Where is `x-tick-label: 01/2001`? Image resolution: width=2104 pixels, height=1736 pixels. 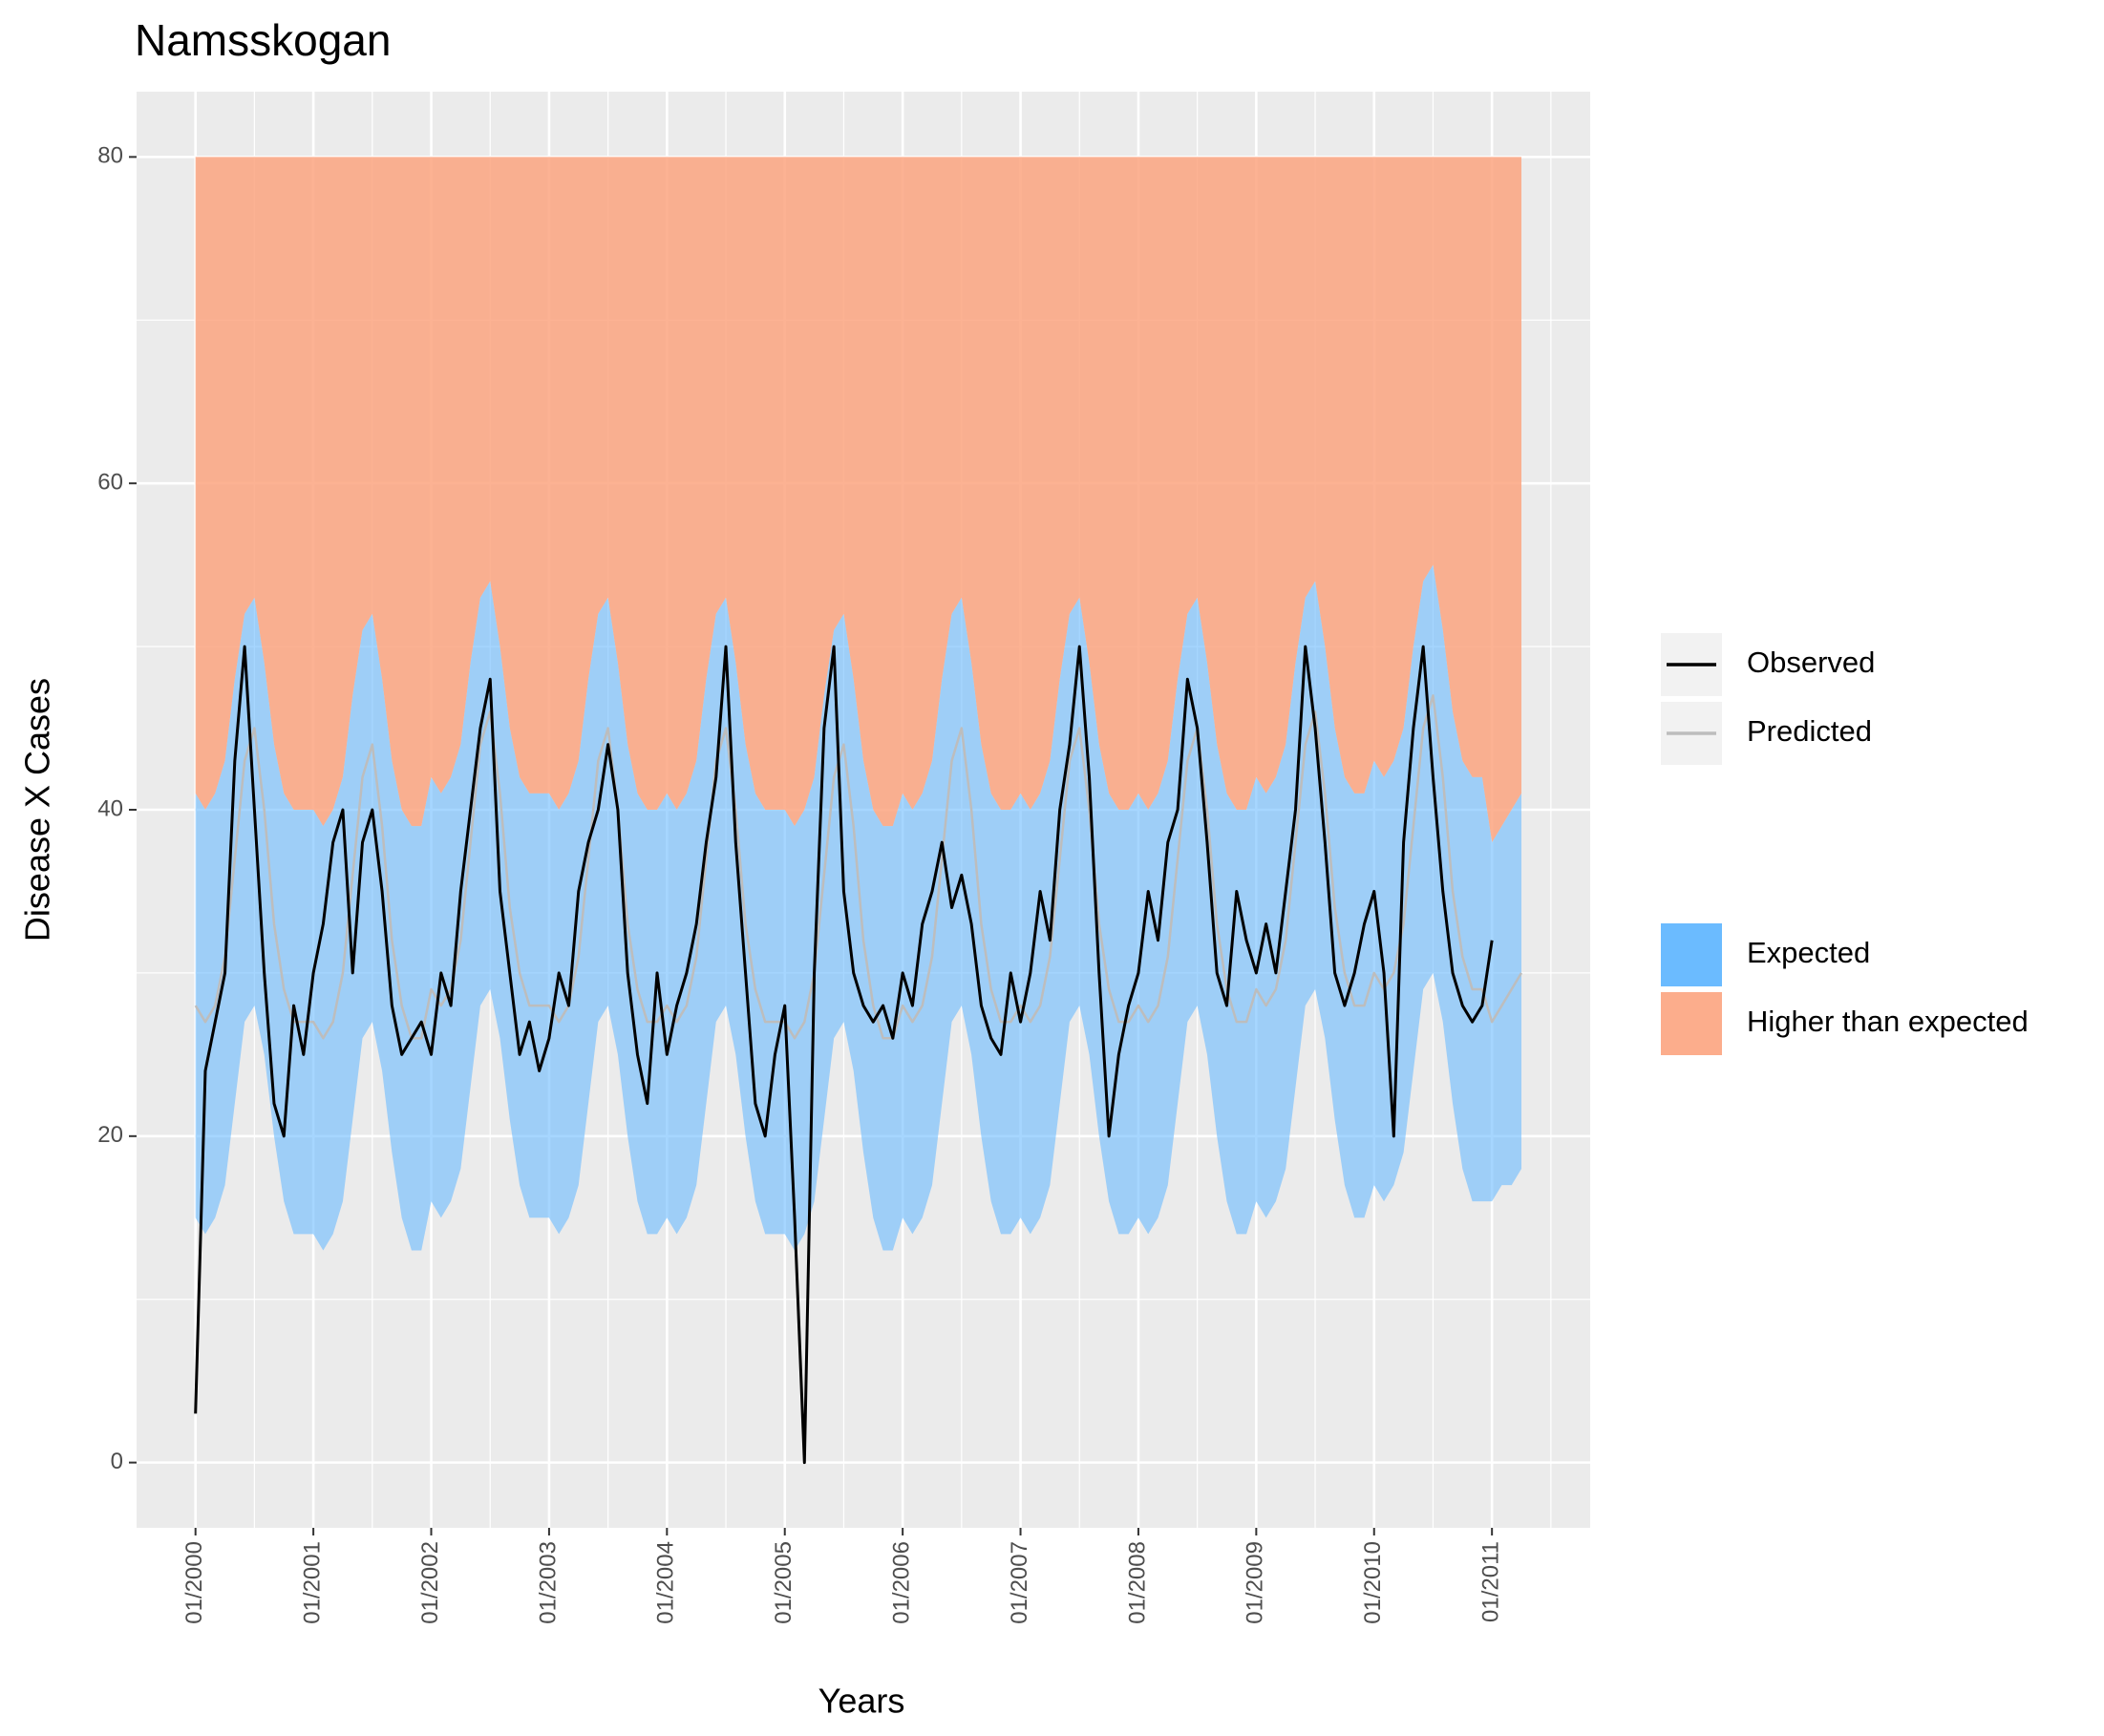 x-tick-label: 01/2001 is located at coordinates (312, 1582).